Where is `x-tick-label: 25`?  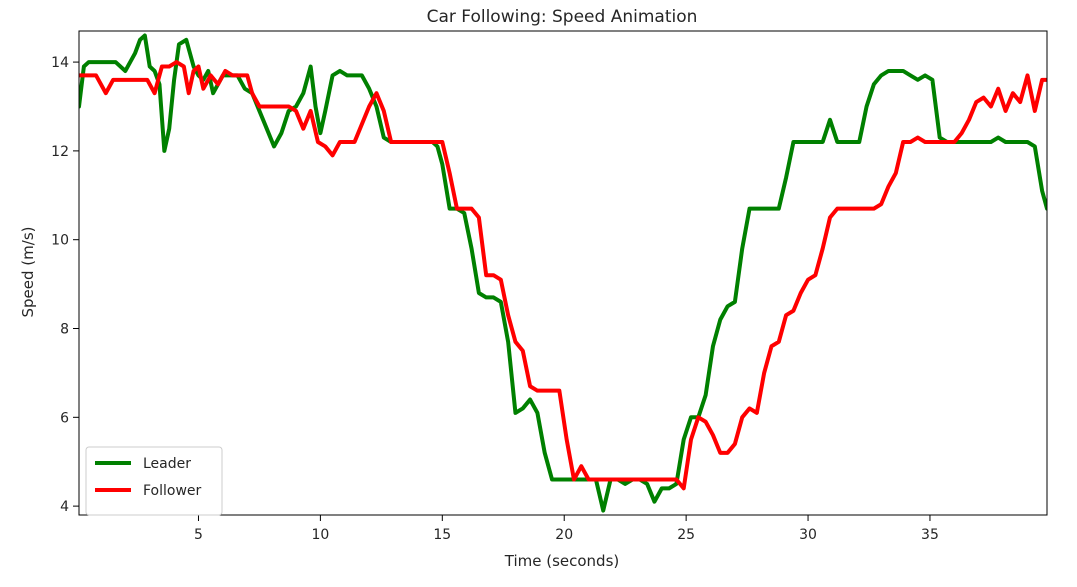 x-tick-label: 25 is located at coordinates (686, 535).